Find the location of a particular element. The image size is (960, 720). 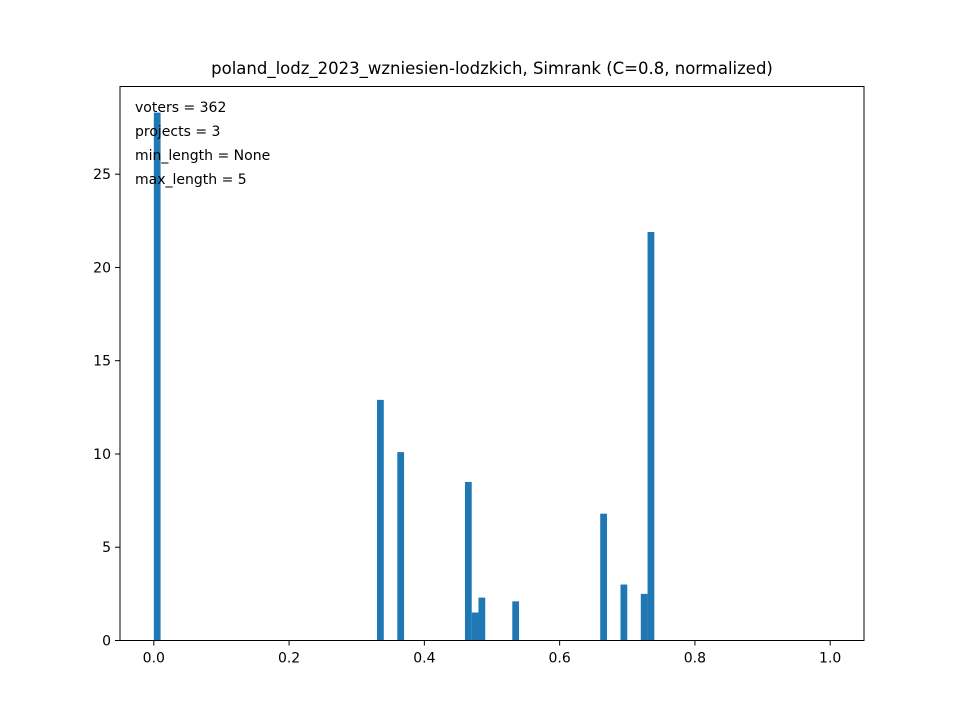

annotation-min-length: min_length = None is located at coordinates (202, 156).